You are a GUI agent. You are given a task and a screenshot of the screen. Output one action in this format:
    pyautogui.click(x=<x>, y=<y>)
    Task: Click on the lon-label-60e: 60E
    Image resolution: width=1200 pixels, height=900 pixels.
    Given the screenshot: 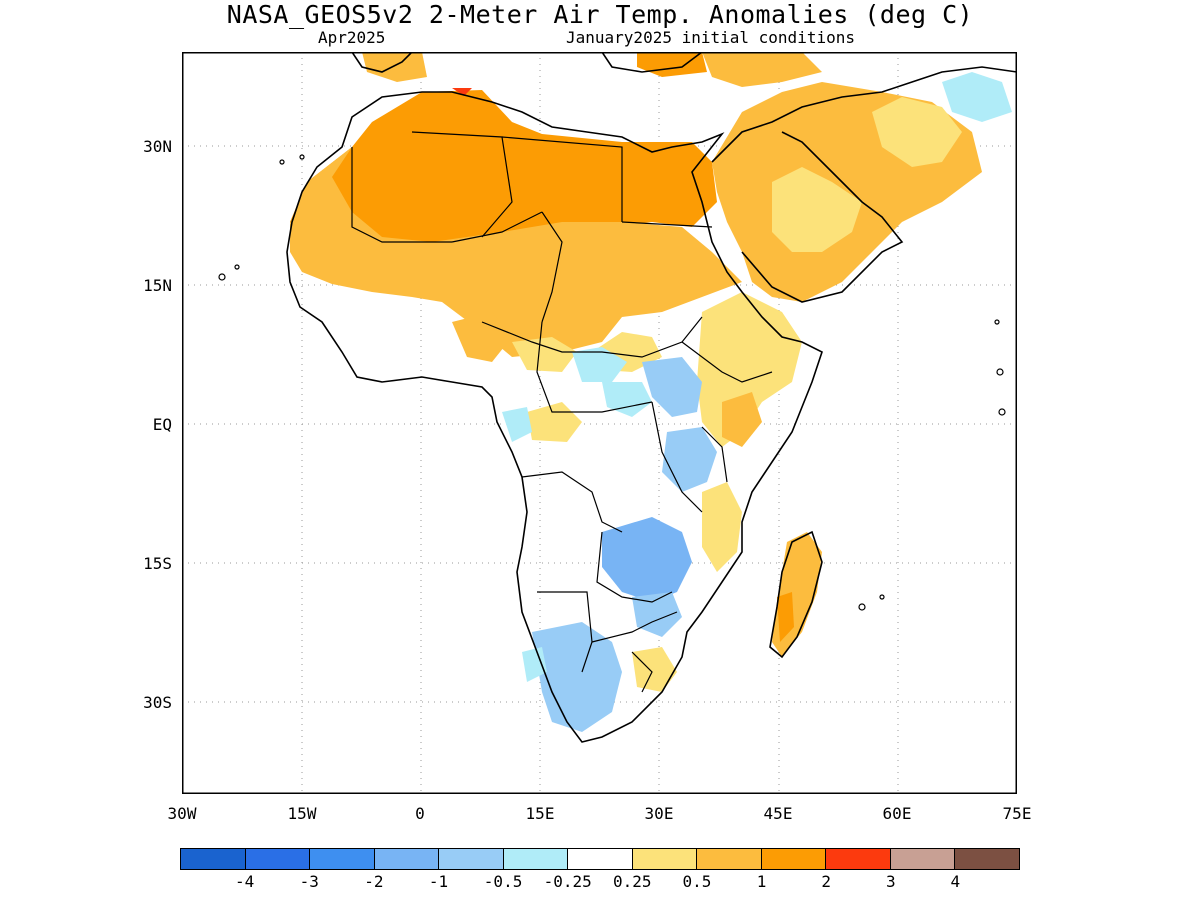 What is the action you would take?
    pyautogui.click(x=897, y=813)
    